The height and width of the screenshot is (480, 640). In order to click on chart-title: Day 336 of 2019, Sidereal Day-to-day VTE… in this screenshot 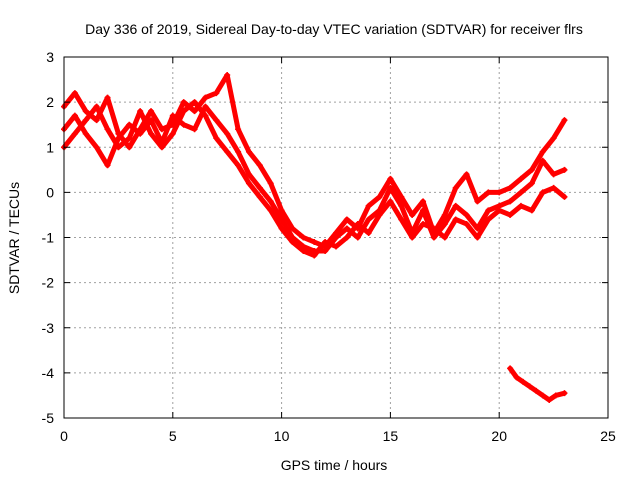, I will do `click(334, 29)`.